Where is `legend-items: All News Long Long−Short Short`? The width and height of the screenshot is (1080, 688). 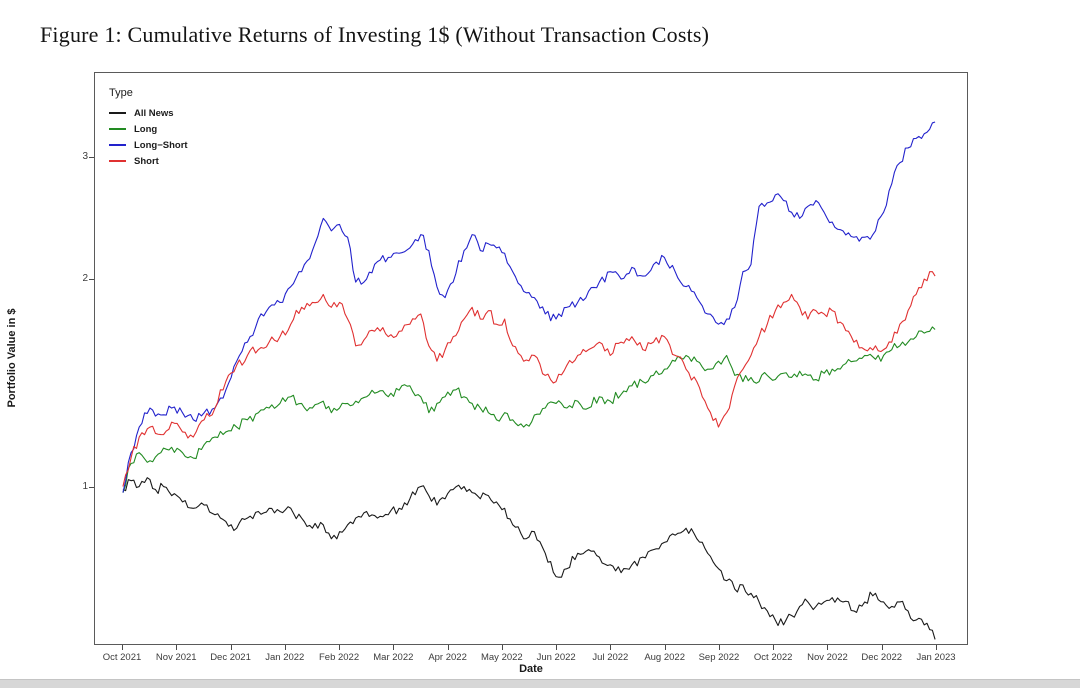
legend-items: All News Long Long−Short Short is located at coordinates (148, 137).